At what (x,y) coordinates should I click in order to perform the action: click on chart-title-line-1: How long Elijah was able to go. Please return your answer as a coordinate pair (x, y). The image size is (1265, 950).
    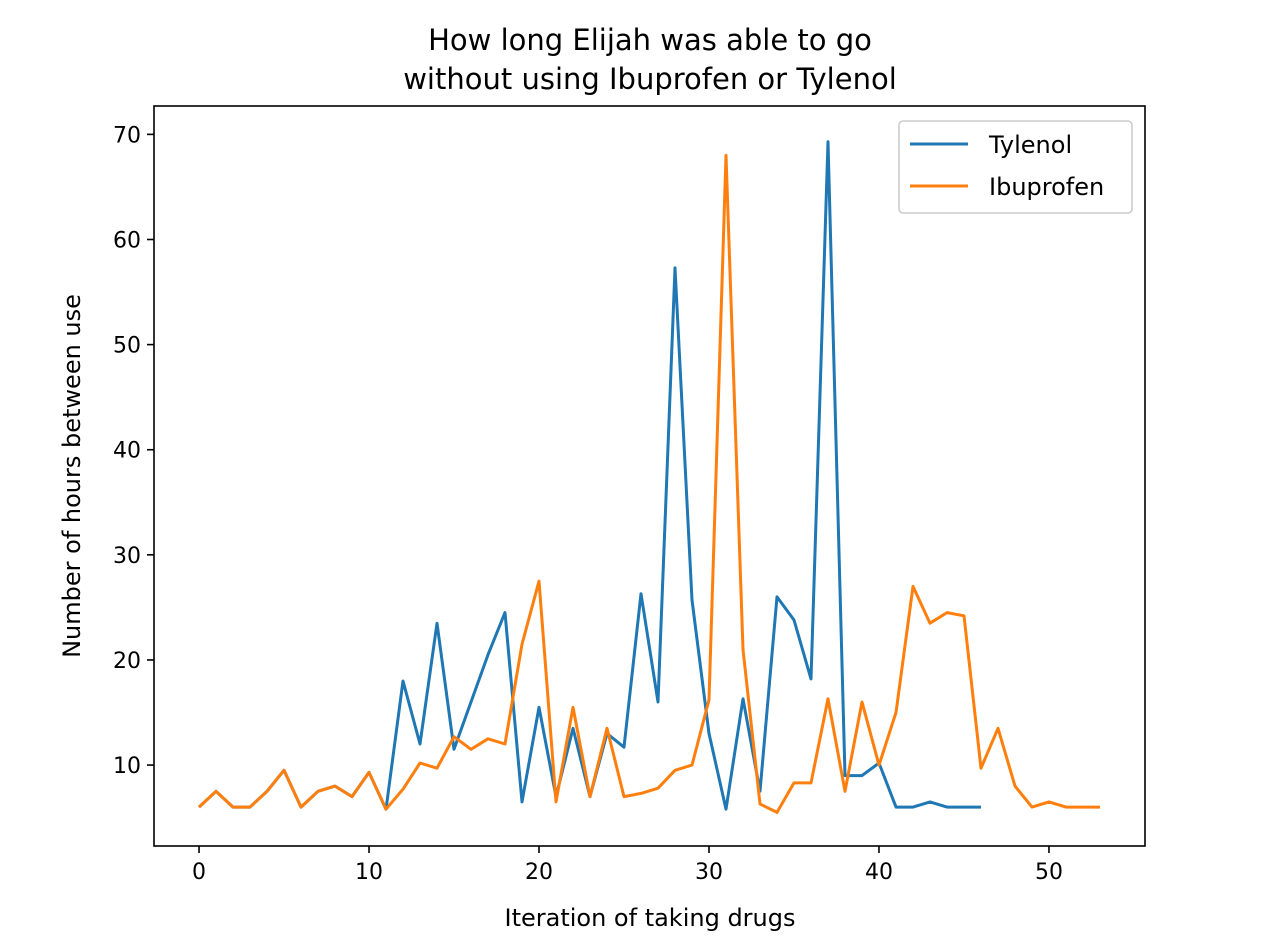
    Looking at the image, I should click on (650, 40).